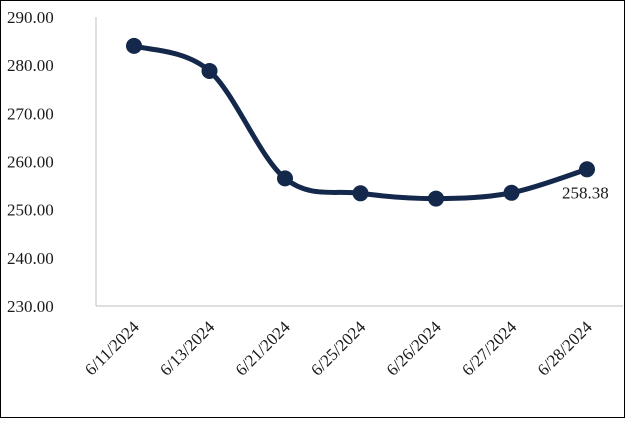 This screenshot has width=625, height=422. Describe the element at coordinates (414, 348) in the screenshot. I see `x-tick-label: 6/26/2024` at that location.